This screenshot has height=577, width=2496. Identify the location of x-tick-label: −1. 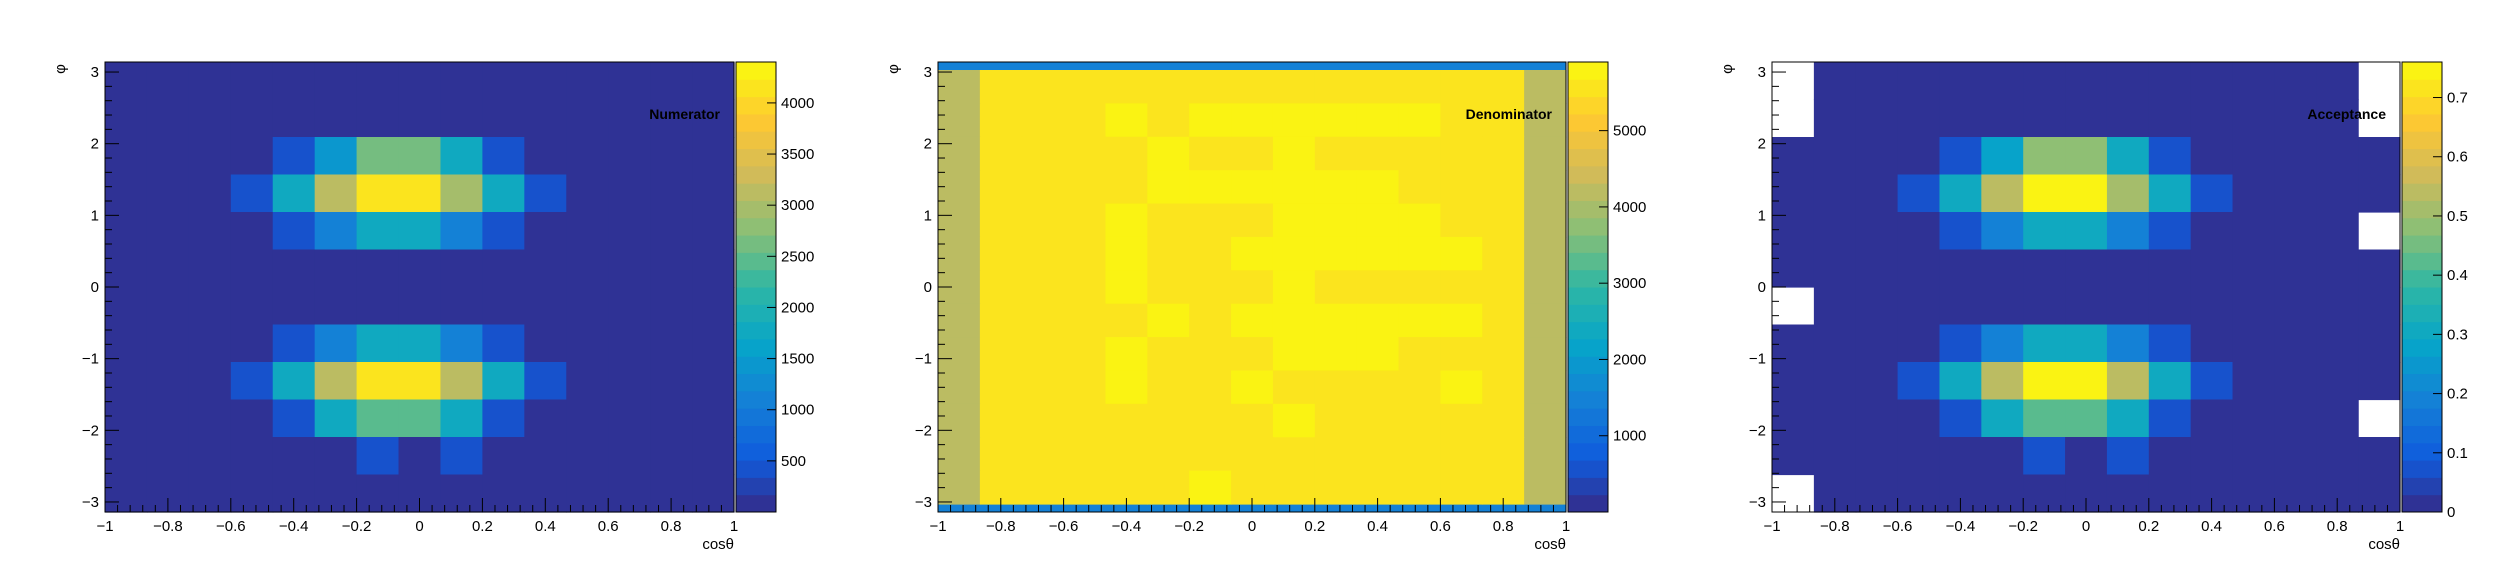
(104, 526).